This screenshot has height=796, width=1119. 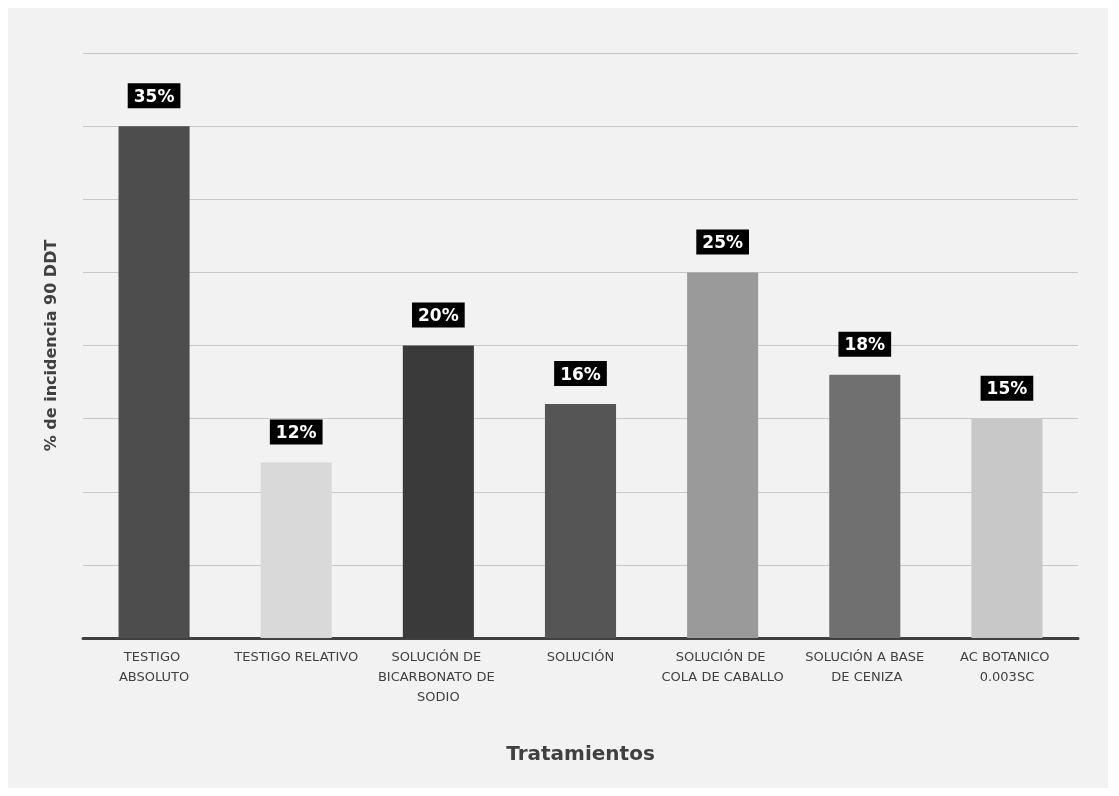 What do you see at coordinates (438, 315) in the screenshot?
I see `data-label: 20%` at bounding box center [438, 315].